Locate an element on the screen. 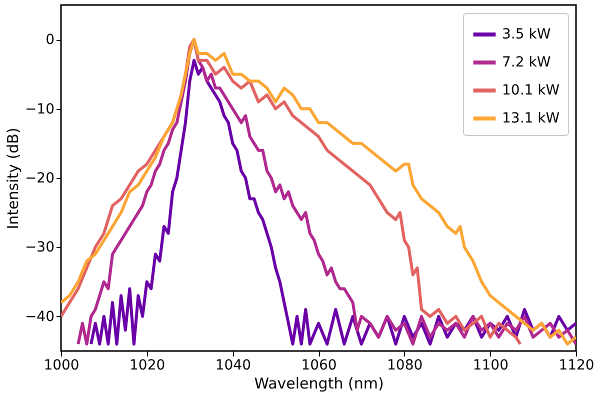 The image size is (615, 407). y-axis-title: Intensity (dB) is located at coordinates (13, 179).